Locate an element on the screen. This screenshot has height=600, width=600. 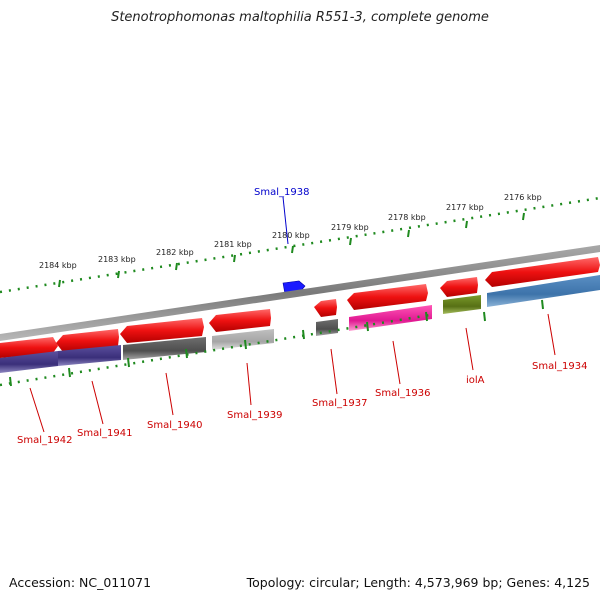
gene-bar-smal-1942 is located at coordinates (29, 362).